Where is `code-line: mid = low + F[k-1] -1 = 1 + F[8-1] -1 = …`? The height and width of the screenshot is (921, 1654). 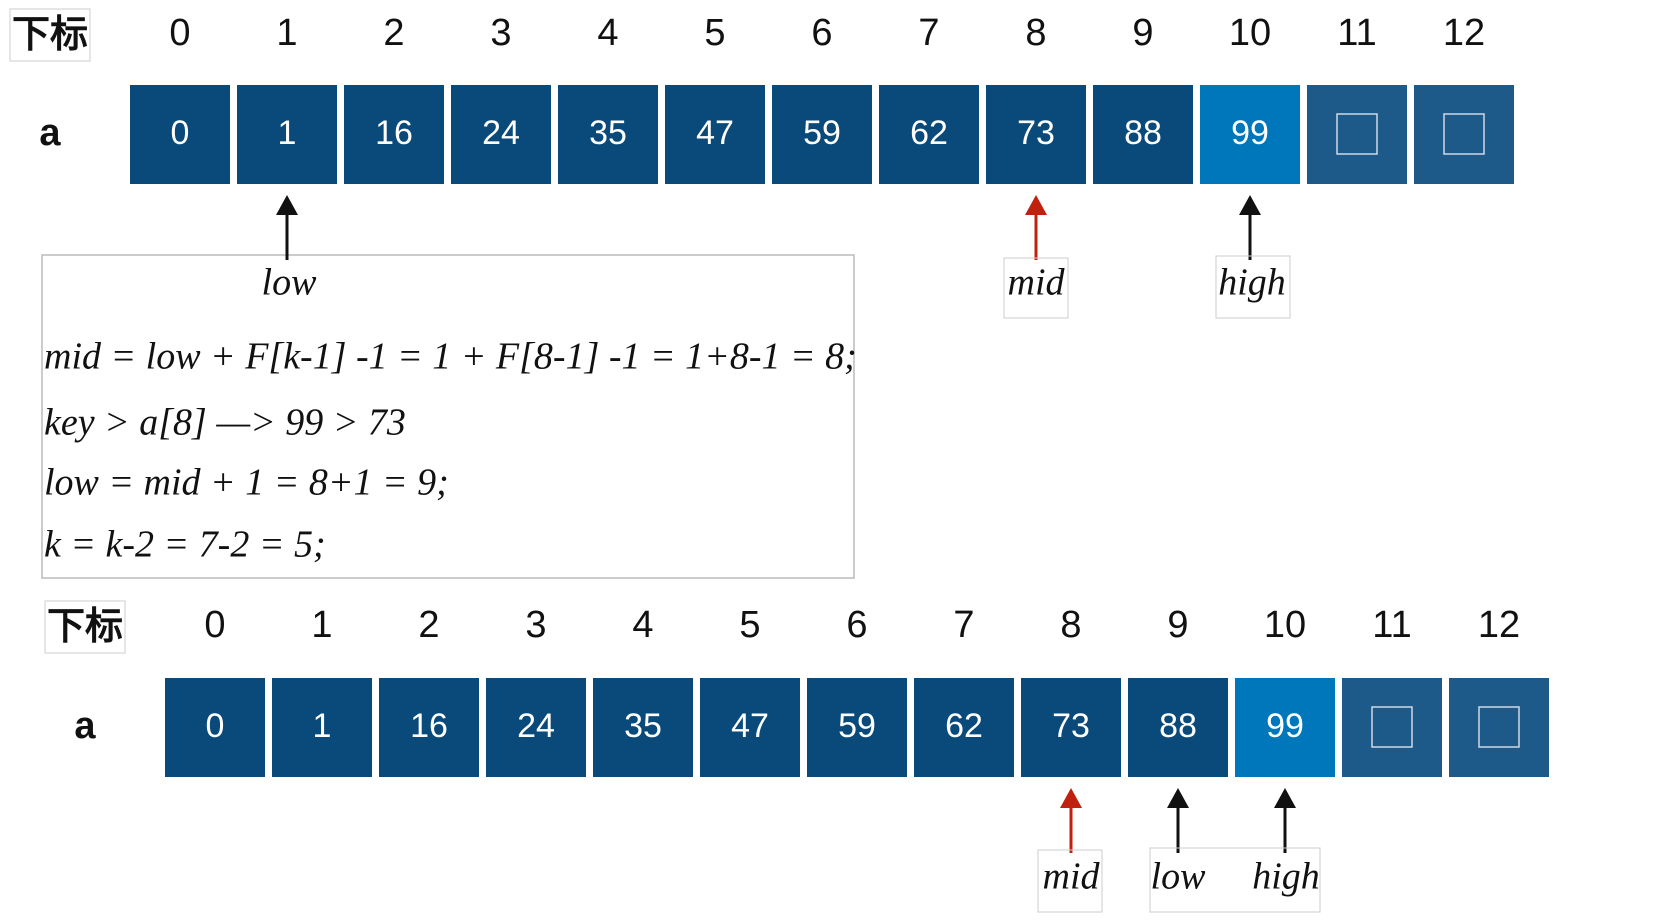
code-line: mid = low + F[k-1] -1 = 1 + F[8-1] -1 = … is located at coordinates (450, 357).